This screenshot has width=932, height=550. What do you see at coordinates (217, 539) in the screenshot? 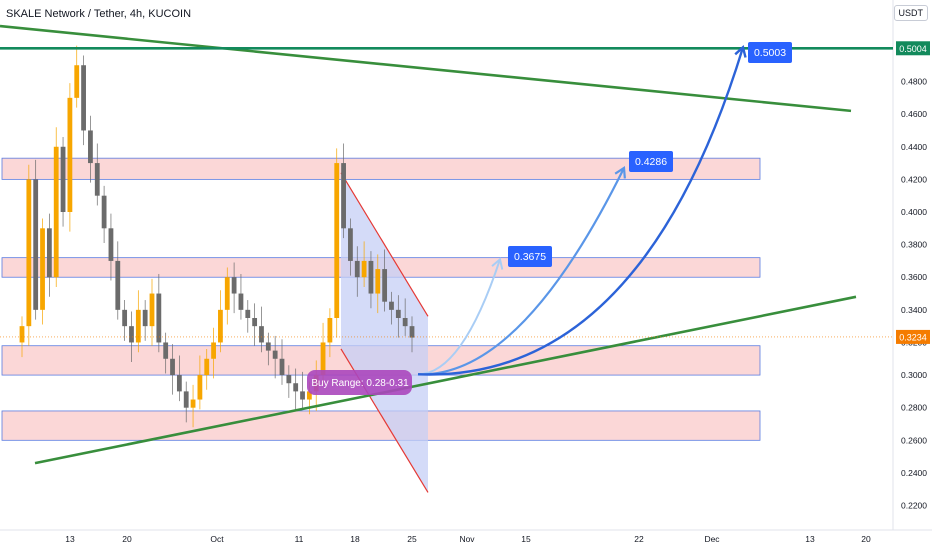
I see `x-tick-label: Oct` at bounding box center [217, 539].